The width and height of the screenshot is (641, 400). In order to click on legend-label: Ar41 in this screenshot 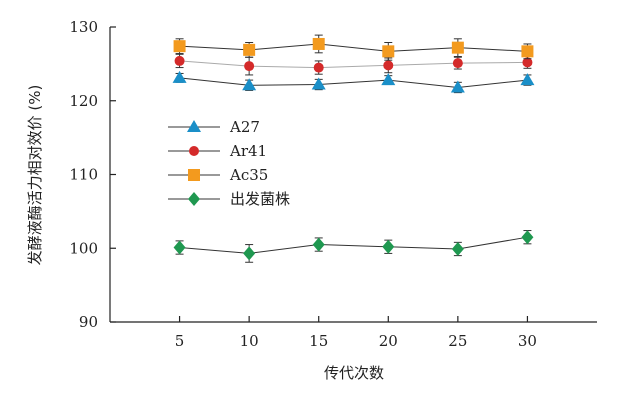, I will do `click(248, 151)`.